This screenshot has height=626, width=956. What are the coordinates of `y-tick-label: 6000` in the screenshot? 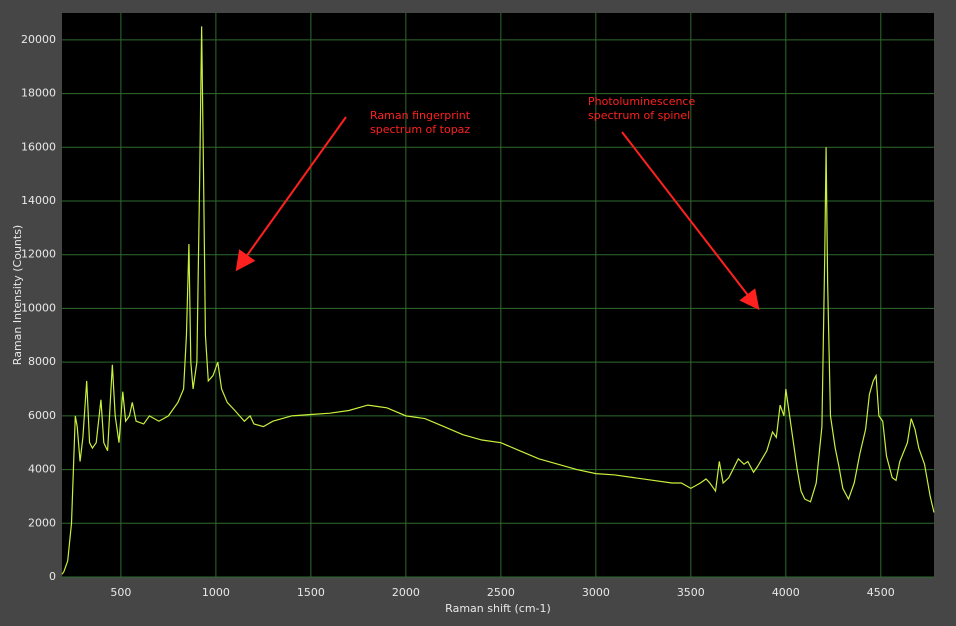 It's located at (42, 415).